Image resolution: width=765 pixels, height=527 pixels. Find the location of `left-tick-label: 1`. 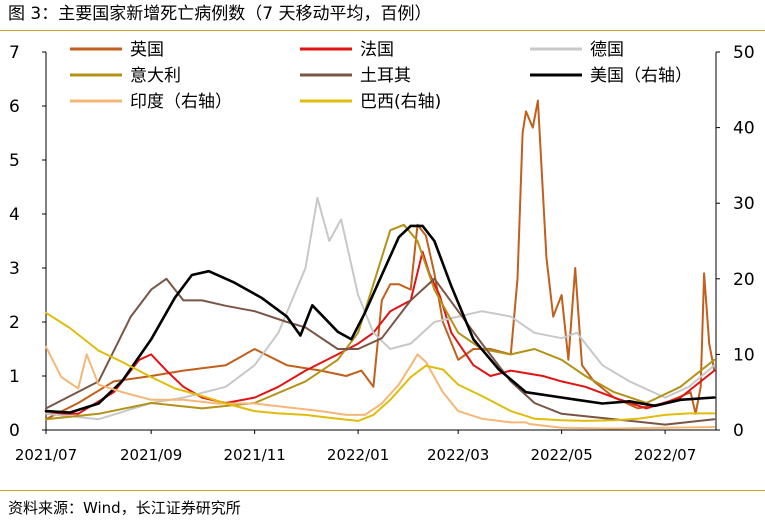

left-tick-label: 1 is located at coordinates (14, 377).